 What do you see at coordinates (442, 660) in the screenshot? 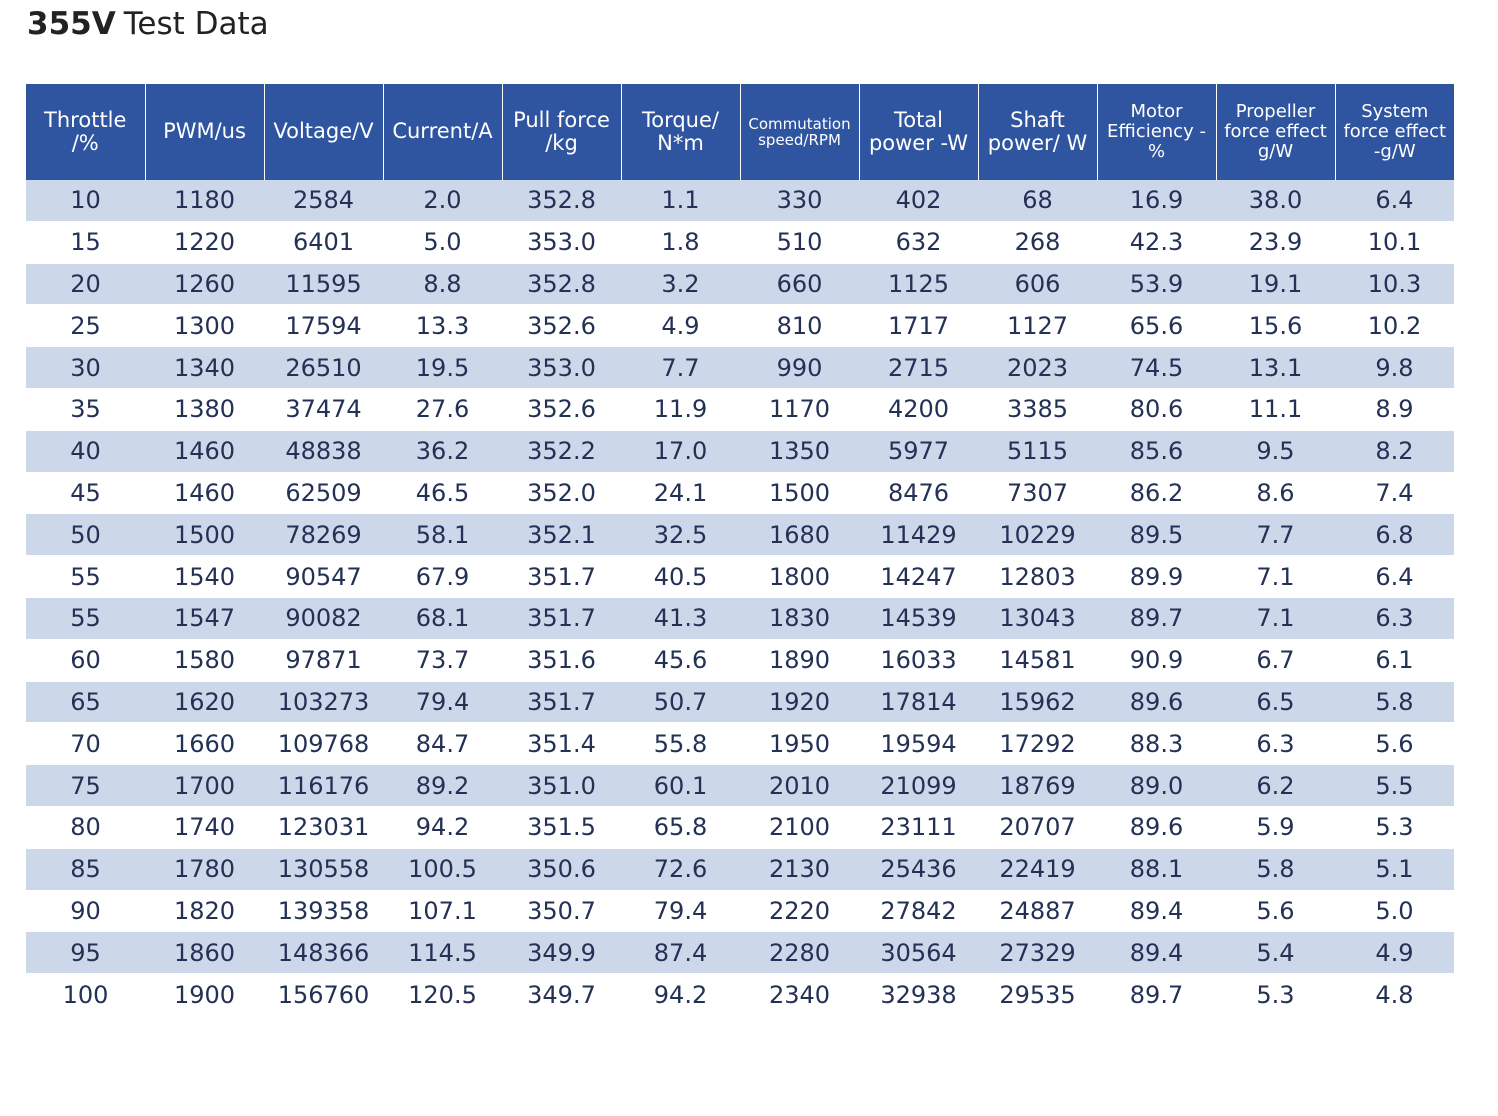
I see `cell-current: 73.7` at bounding box center [442, 660].